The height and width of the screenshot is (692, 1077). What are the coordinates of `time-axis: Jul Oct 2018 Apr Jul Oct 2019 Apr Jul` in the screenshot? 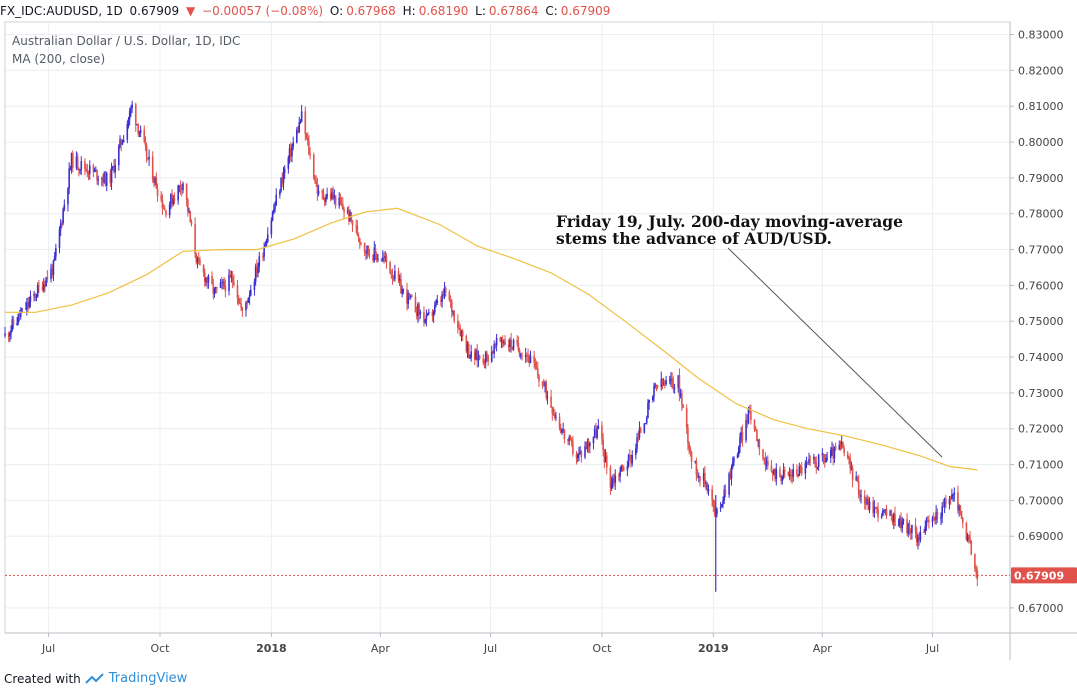 It's located at (490, 644).